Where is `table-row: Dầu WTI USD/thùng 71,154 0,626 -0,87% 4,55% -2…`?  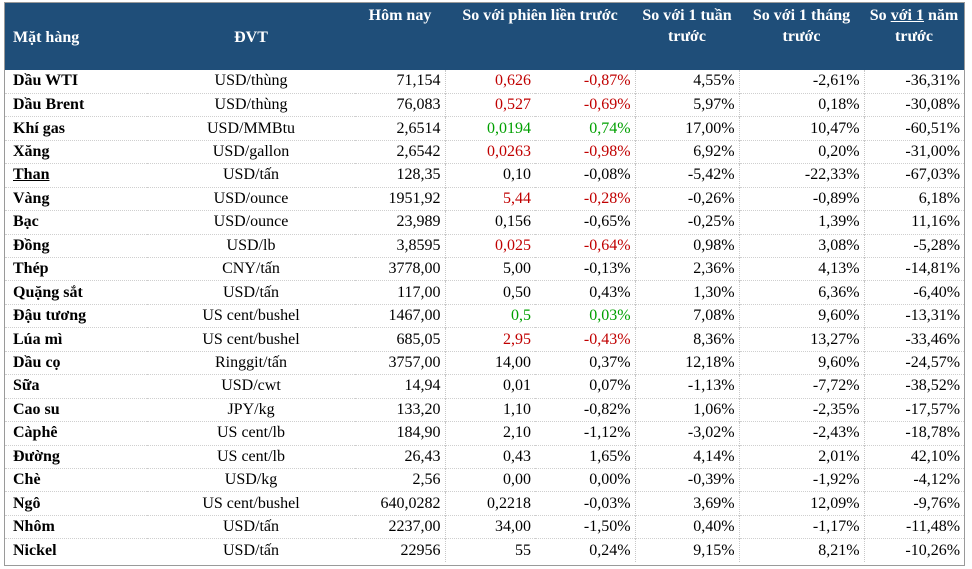
table-row: Dầu WTI USD/thùng 71,154 0,626 -0,87% 4,55% -2… is located at coordinates (484, 82).